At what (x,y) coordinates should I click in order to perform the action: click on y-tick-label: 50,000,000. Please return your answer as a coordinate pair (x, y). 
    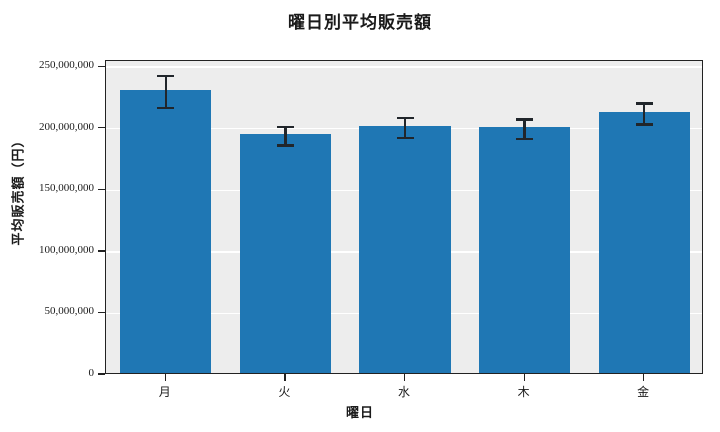
    Looking at the image, I should click on (69, 311).